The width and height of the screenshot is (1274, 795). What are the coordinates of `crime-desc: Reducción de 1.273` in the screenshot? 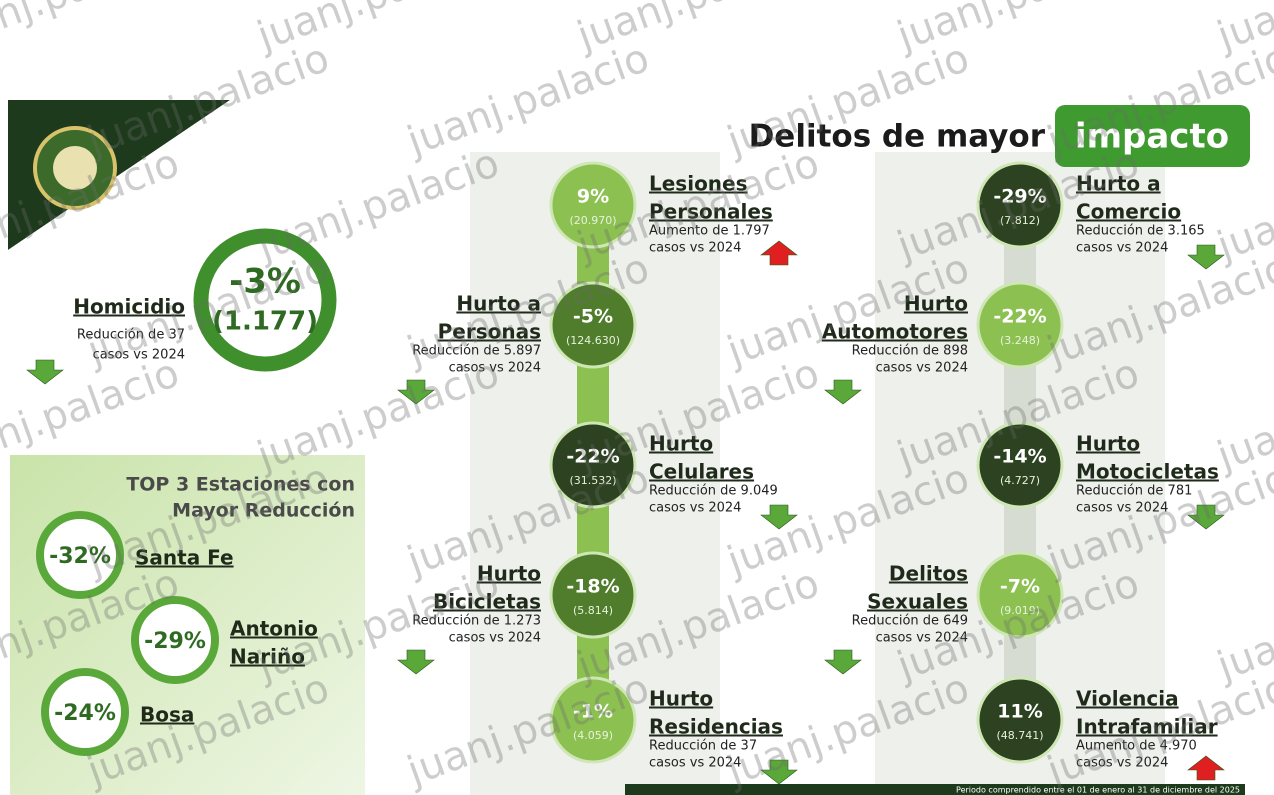 It's located at (476, 621).